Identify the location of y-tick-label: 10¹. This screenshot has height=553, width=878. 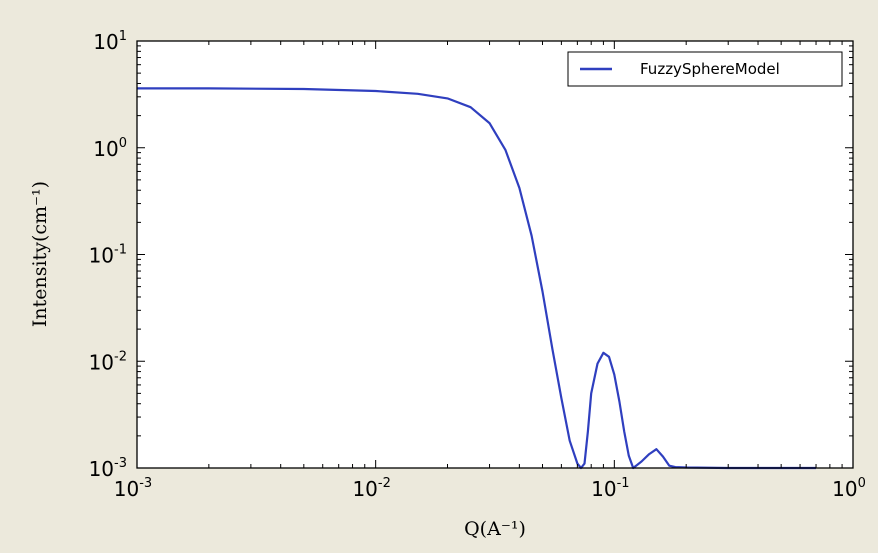
(110, 41).